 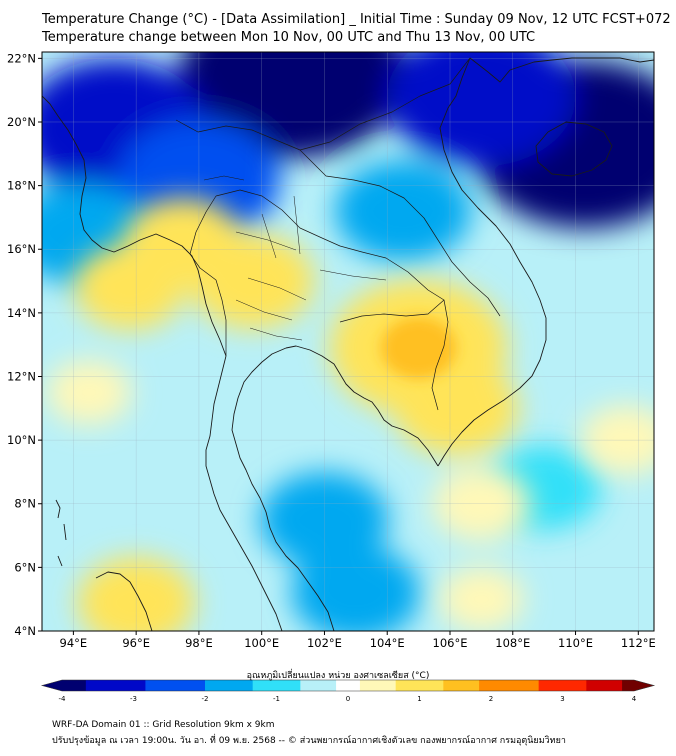 I want to click on lon-tick-label: 106°E, so click(x=450, y=643).